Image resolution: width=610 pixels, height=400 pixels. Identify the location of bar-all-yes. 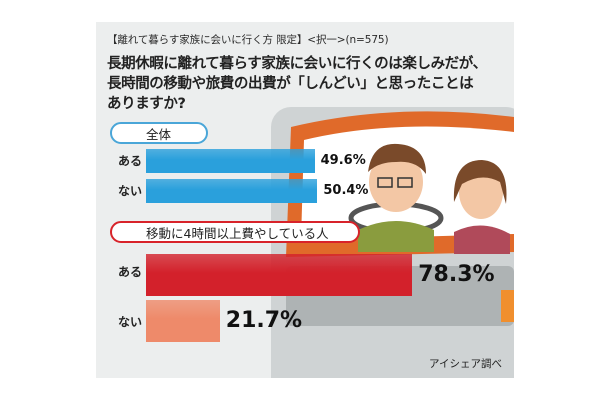
(230, 161).